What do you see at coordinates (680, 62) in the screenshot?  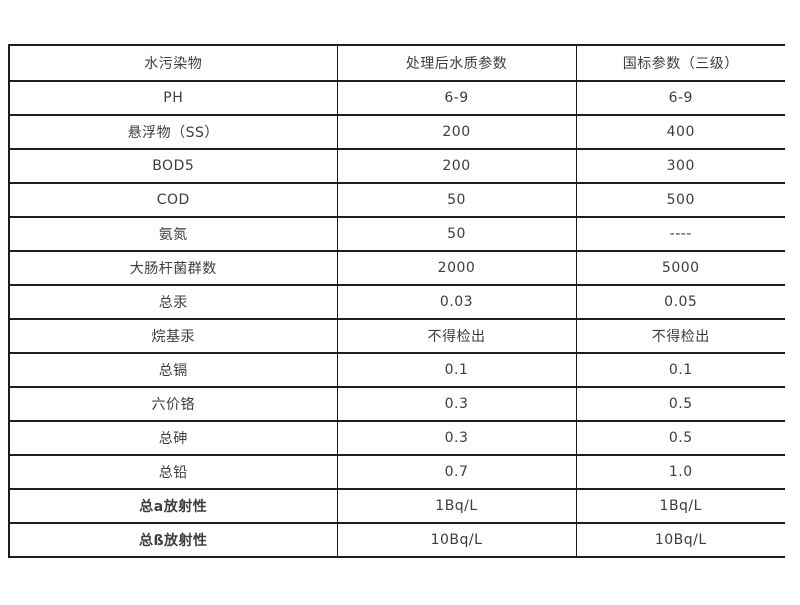 I see `header-national-standard: 国标参数（三级）` at bounding box center [680, 62].